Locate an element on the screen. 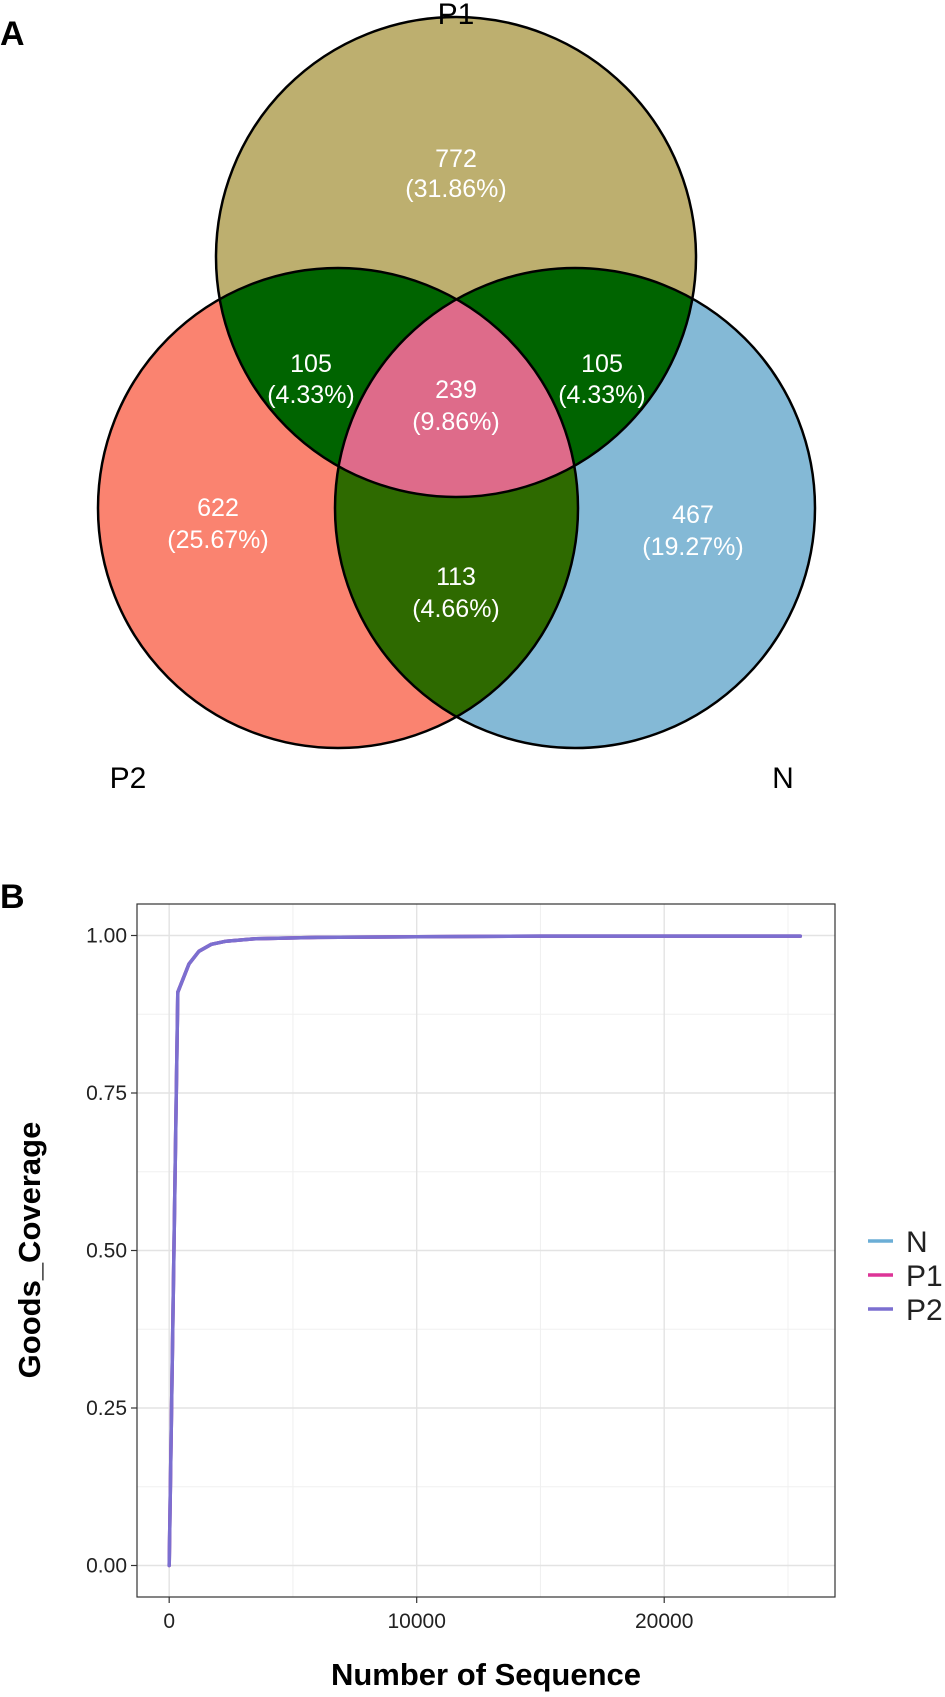 This screenshot has width=945, height=1697. venn-outline-n is located at coordinates (575, 508).